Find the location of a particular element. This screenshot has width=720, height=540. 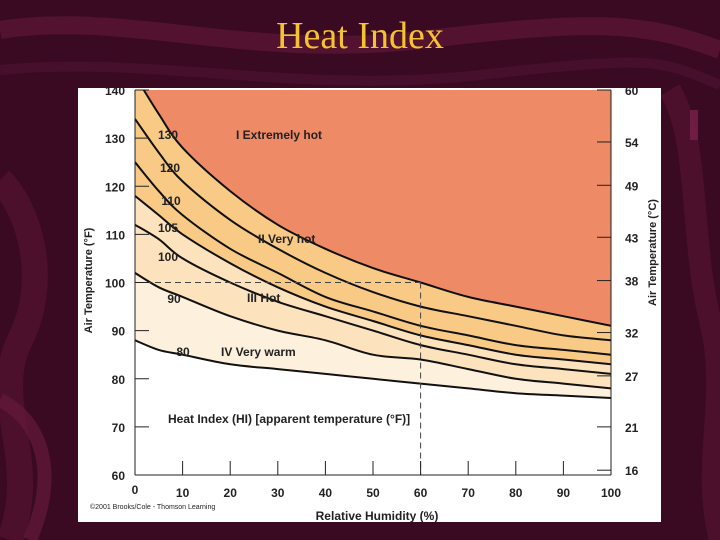

x-tick-label-10: 10 is located at coordinates (183, 493).